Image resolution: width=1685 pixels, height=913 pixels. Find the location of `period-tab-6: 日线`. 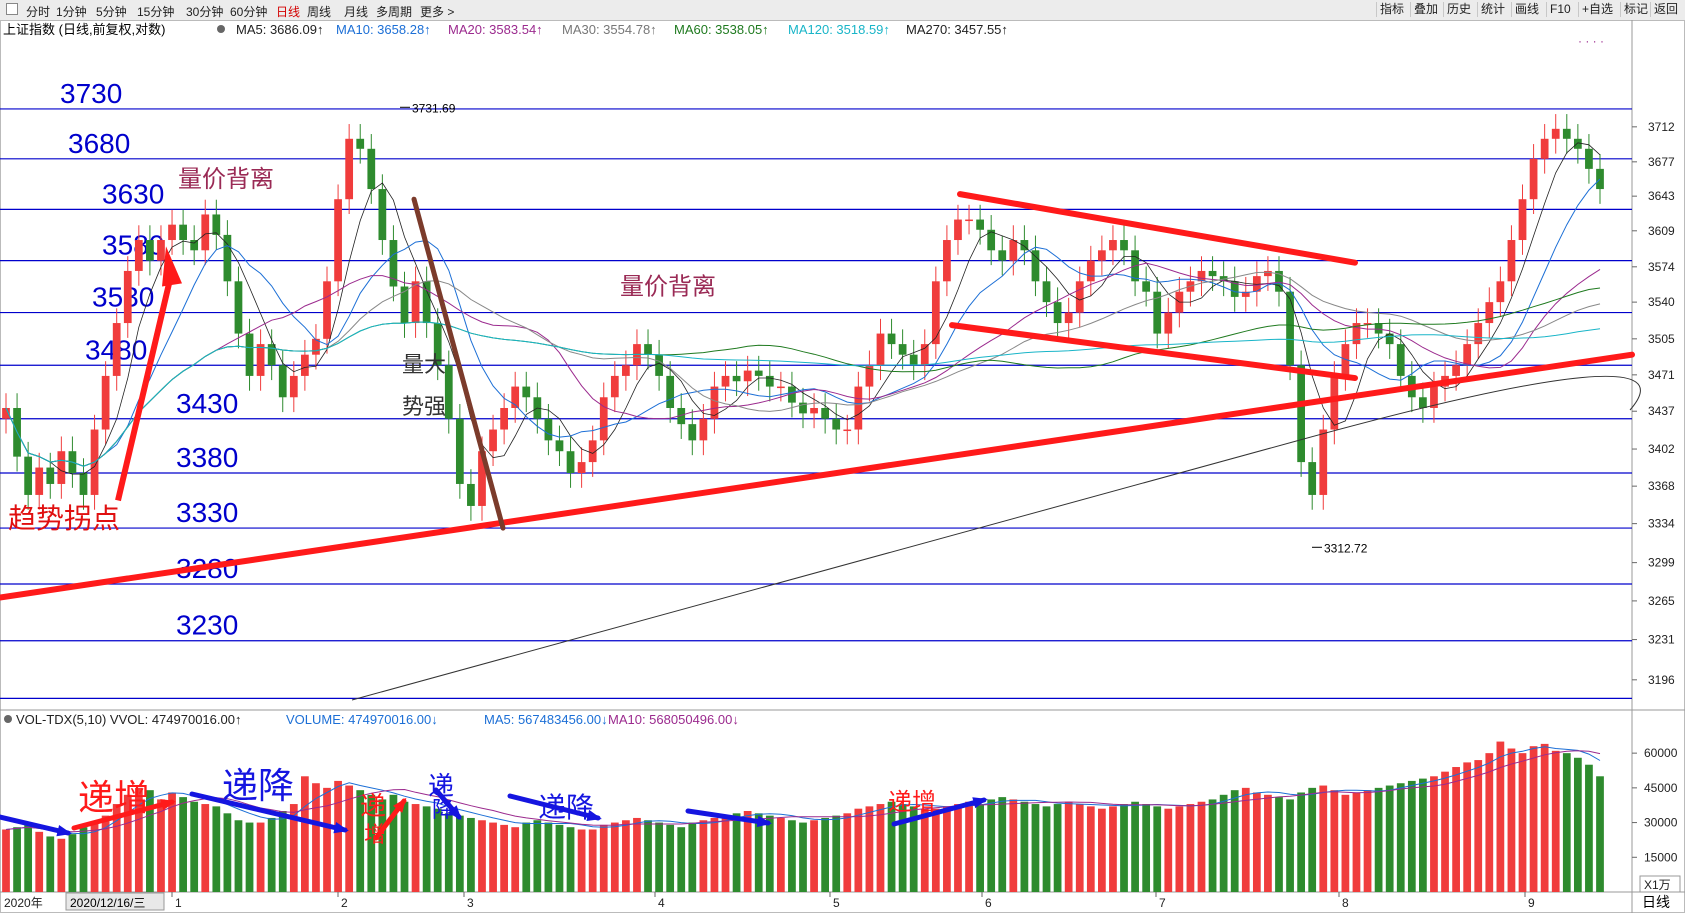

period-tab-6: 日线 is located at coordinates (288, 12).